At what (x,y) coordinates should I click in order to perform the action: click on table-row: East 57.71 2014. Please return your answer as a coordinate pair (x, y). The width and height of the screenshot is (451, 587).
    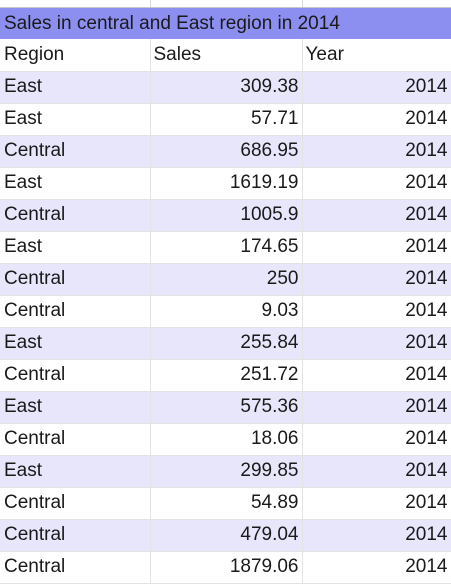
    Looking at the image, I should click on (225, 119).